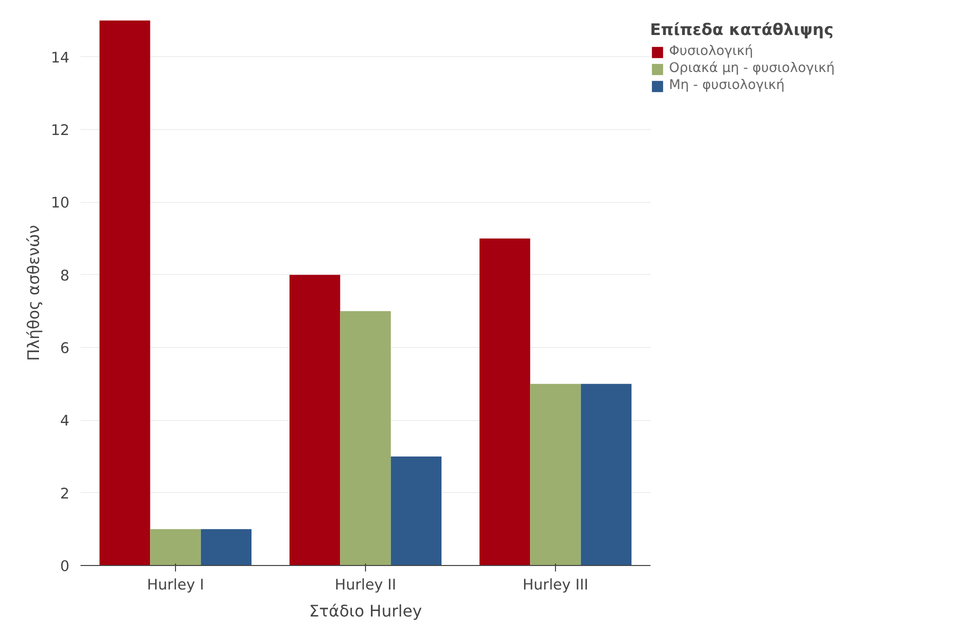 The image size is (955, 641). I want to click on legend-label: Οριακά μη - φυσιολογική, so click(752, 68).